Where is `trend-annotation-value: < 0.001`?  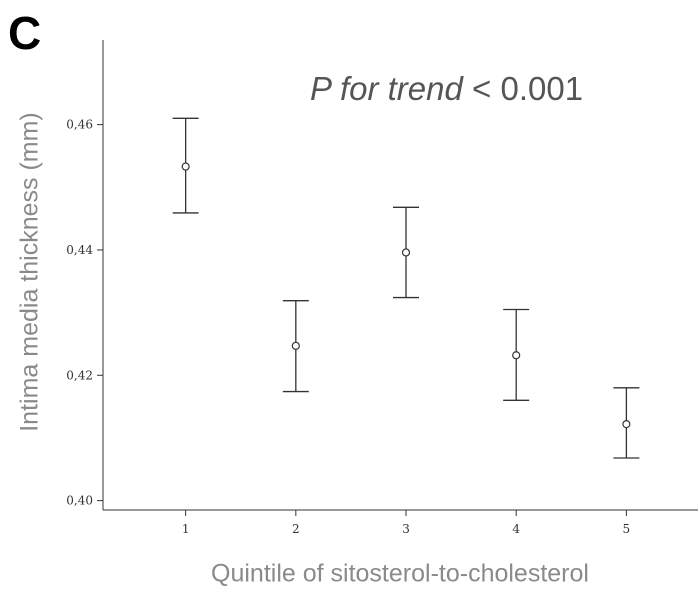
trend-annotation-value: < 0.001 is located at coordinates (523, 88).